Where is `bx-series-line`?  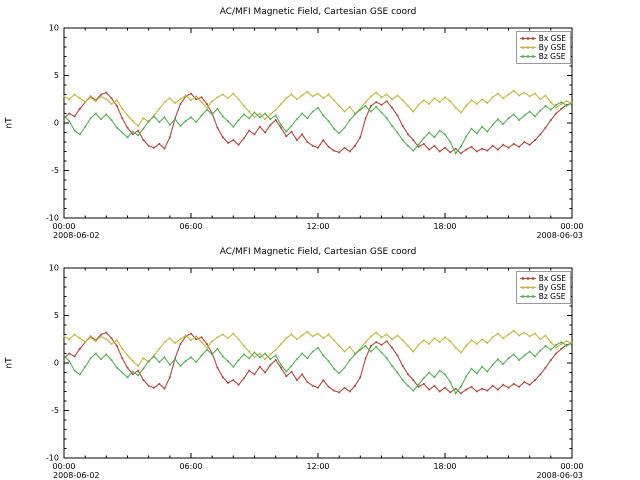
bx-series-line is located at coordinates (318, 363).